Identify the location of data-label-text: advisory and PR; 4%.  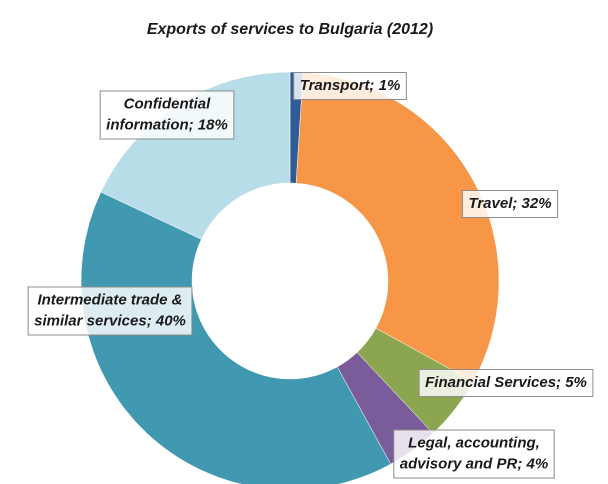
(474, 463).